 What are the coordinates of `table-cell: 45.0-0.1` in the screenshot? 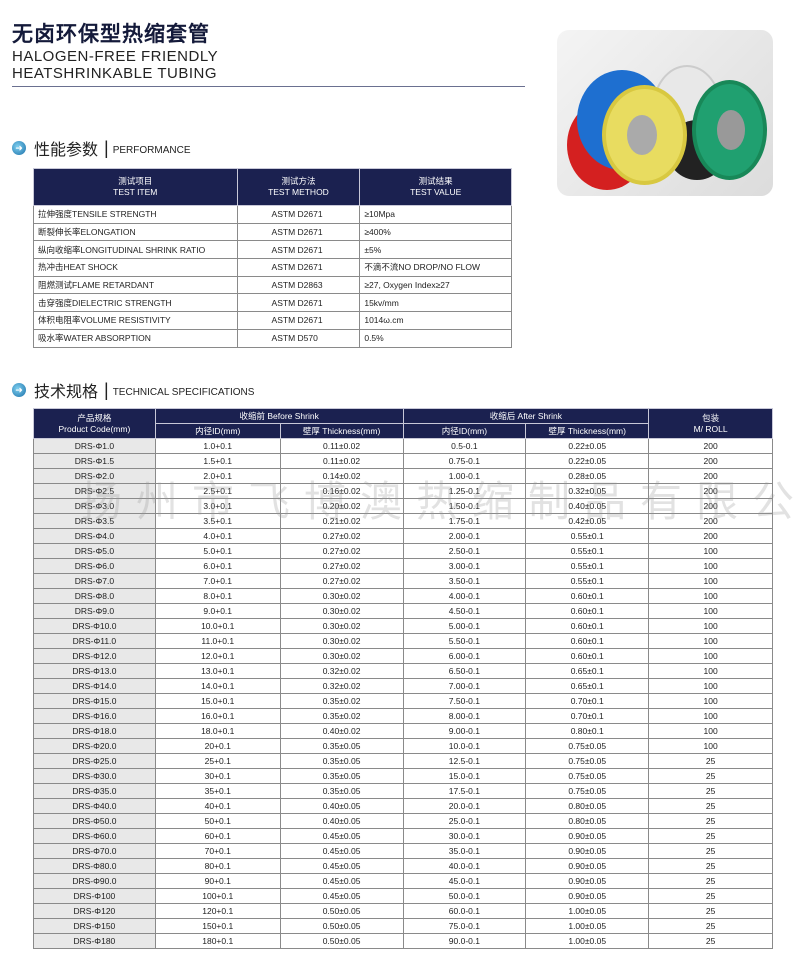 It's located at (464, 881).